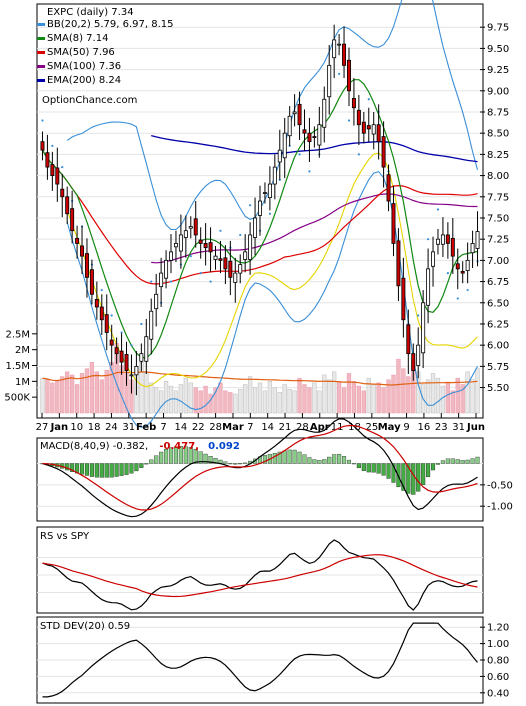  What do you see at coordinates (458, 427) in the screenshot?
I see `date-tick-label: 31` at bounding box center [458, 427].